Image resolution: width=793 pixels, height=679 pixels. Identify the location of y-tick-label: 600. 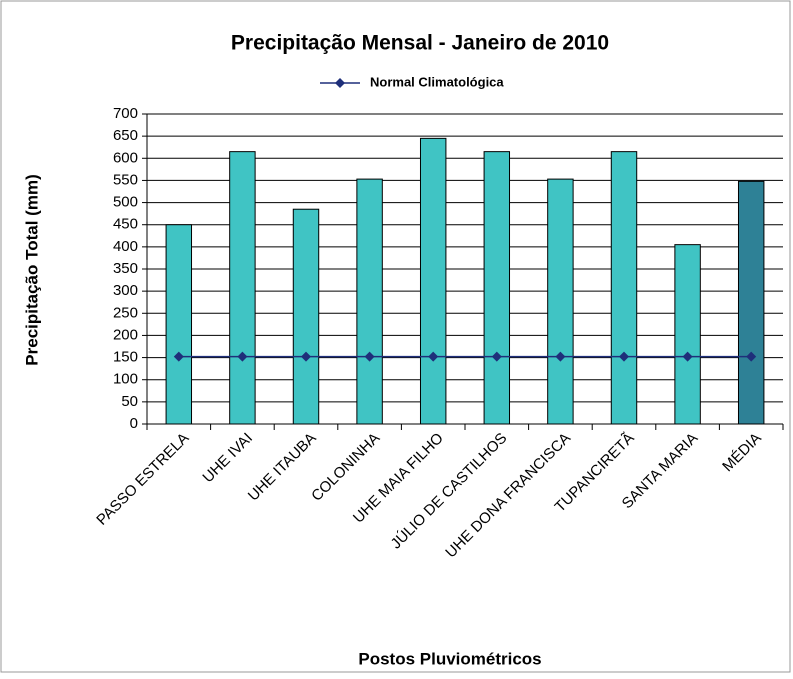
(125, 157).